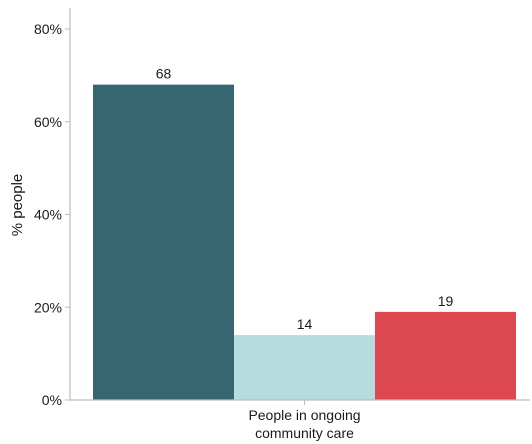  What do you see at coordinates (304, 415) in the screenshot?
I see `x-category-label-line: People in ongoing` at bounding box center [304, 415].